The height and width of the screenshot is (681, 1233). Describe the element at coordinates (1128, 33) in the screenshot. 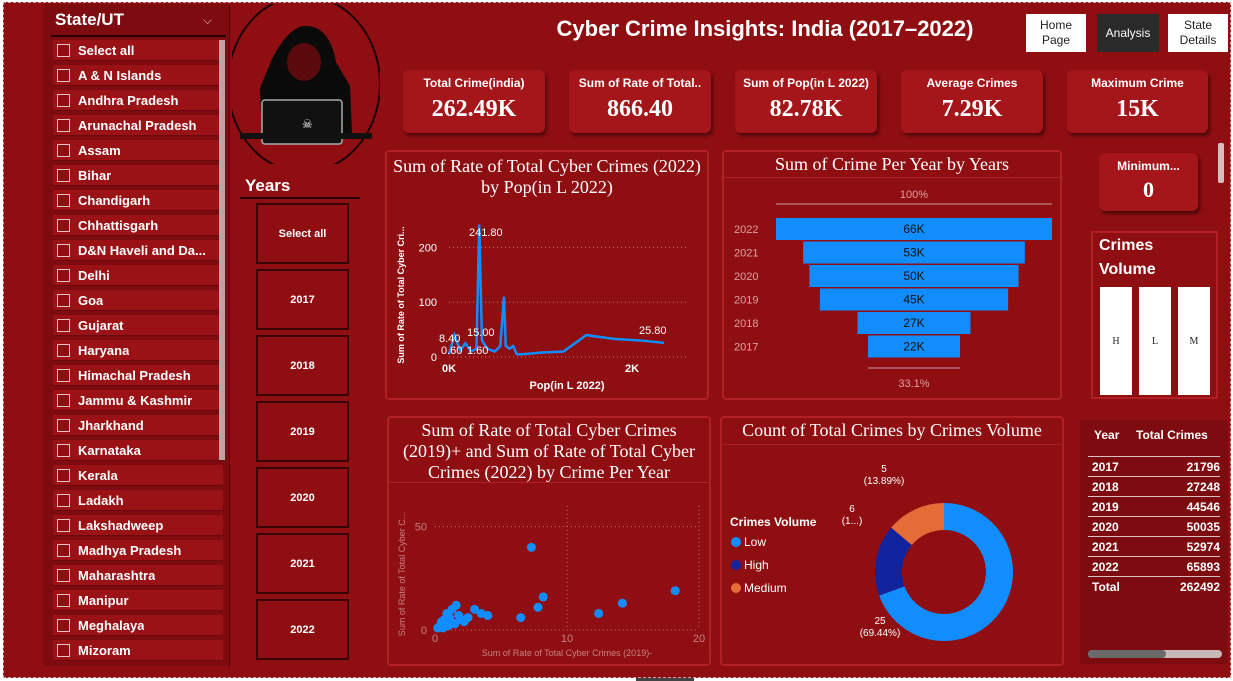

I see `analysis-button: Analysis` at that location.